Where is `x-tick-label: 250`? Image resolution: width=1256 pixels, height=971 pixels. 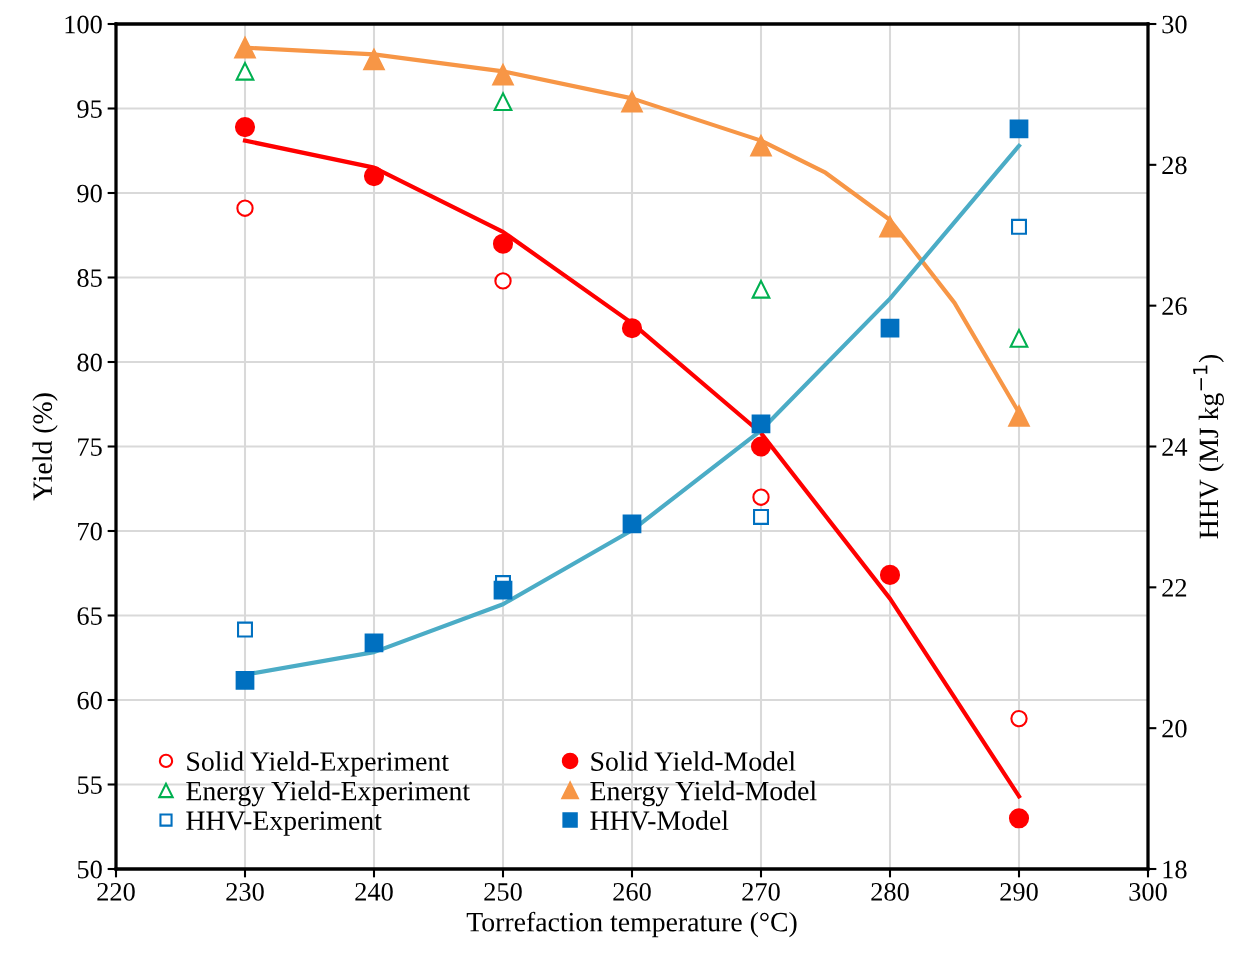 x-tick-label: 250 is located at coordinates (503, 891).